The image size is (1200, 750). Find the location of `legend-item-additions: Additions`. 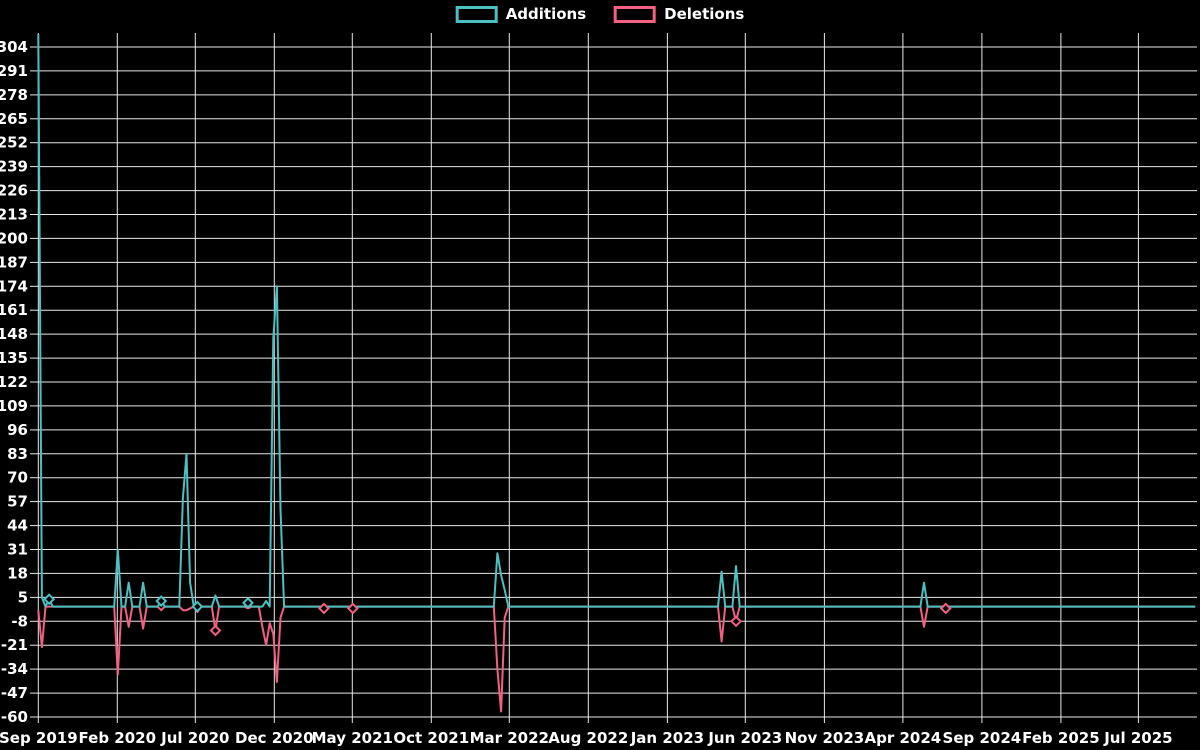

legend-item-additions: Additions is located at coordinates (521, 14).